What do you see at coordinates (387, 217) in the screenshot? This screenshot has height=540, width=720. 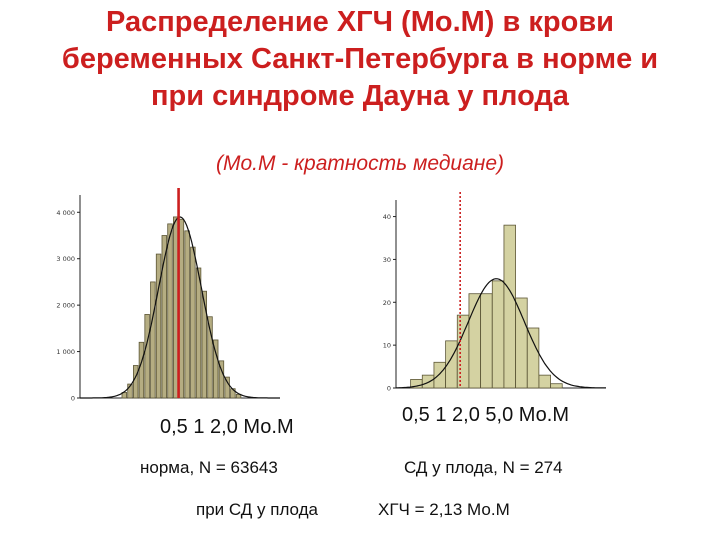 I see `y-tick-label: 40` at bounding box center [387, 217].